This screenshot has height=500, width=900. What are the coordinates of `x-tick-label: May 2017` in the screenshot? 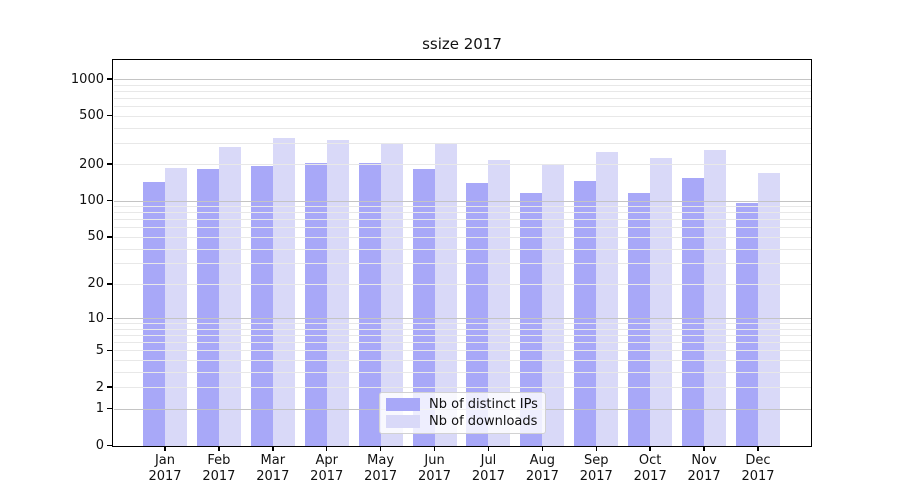 It's located at (381, 468).